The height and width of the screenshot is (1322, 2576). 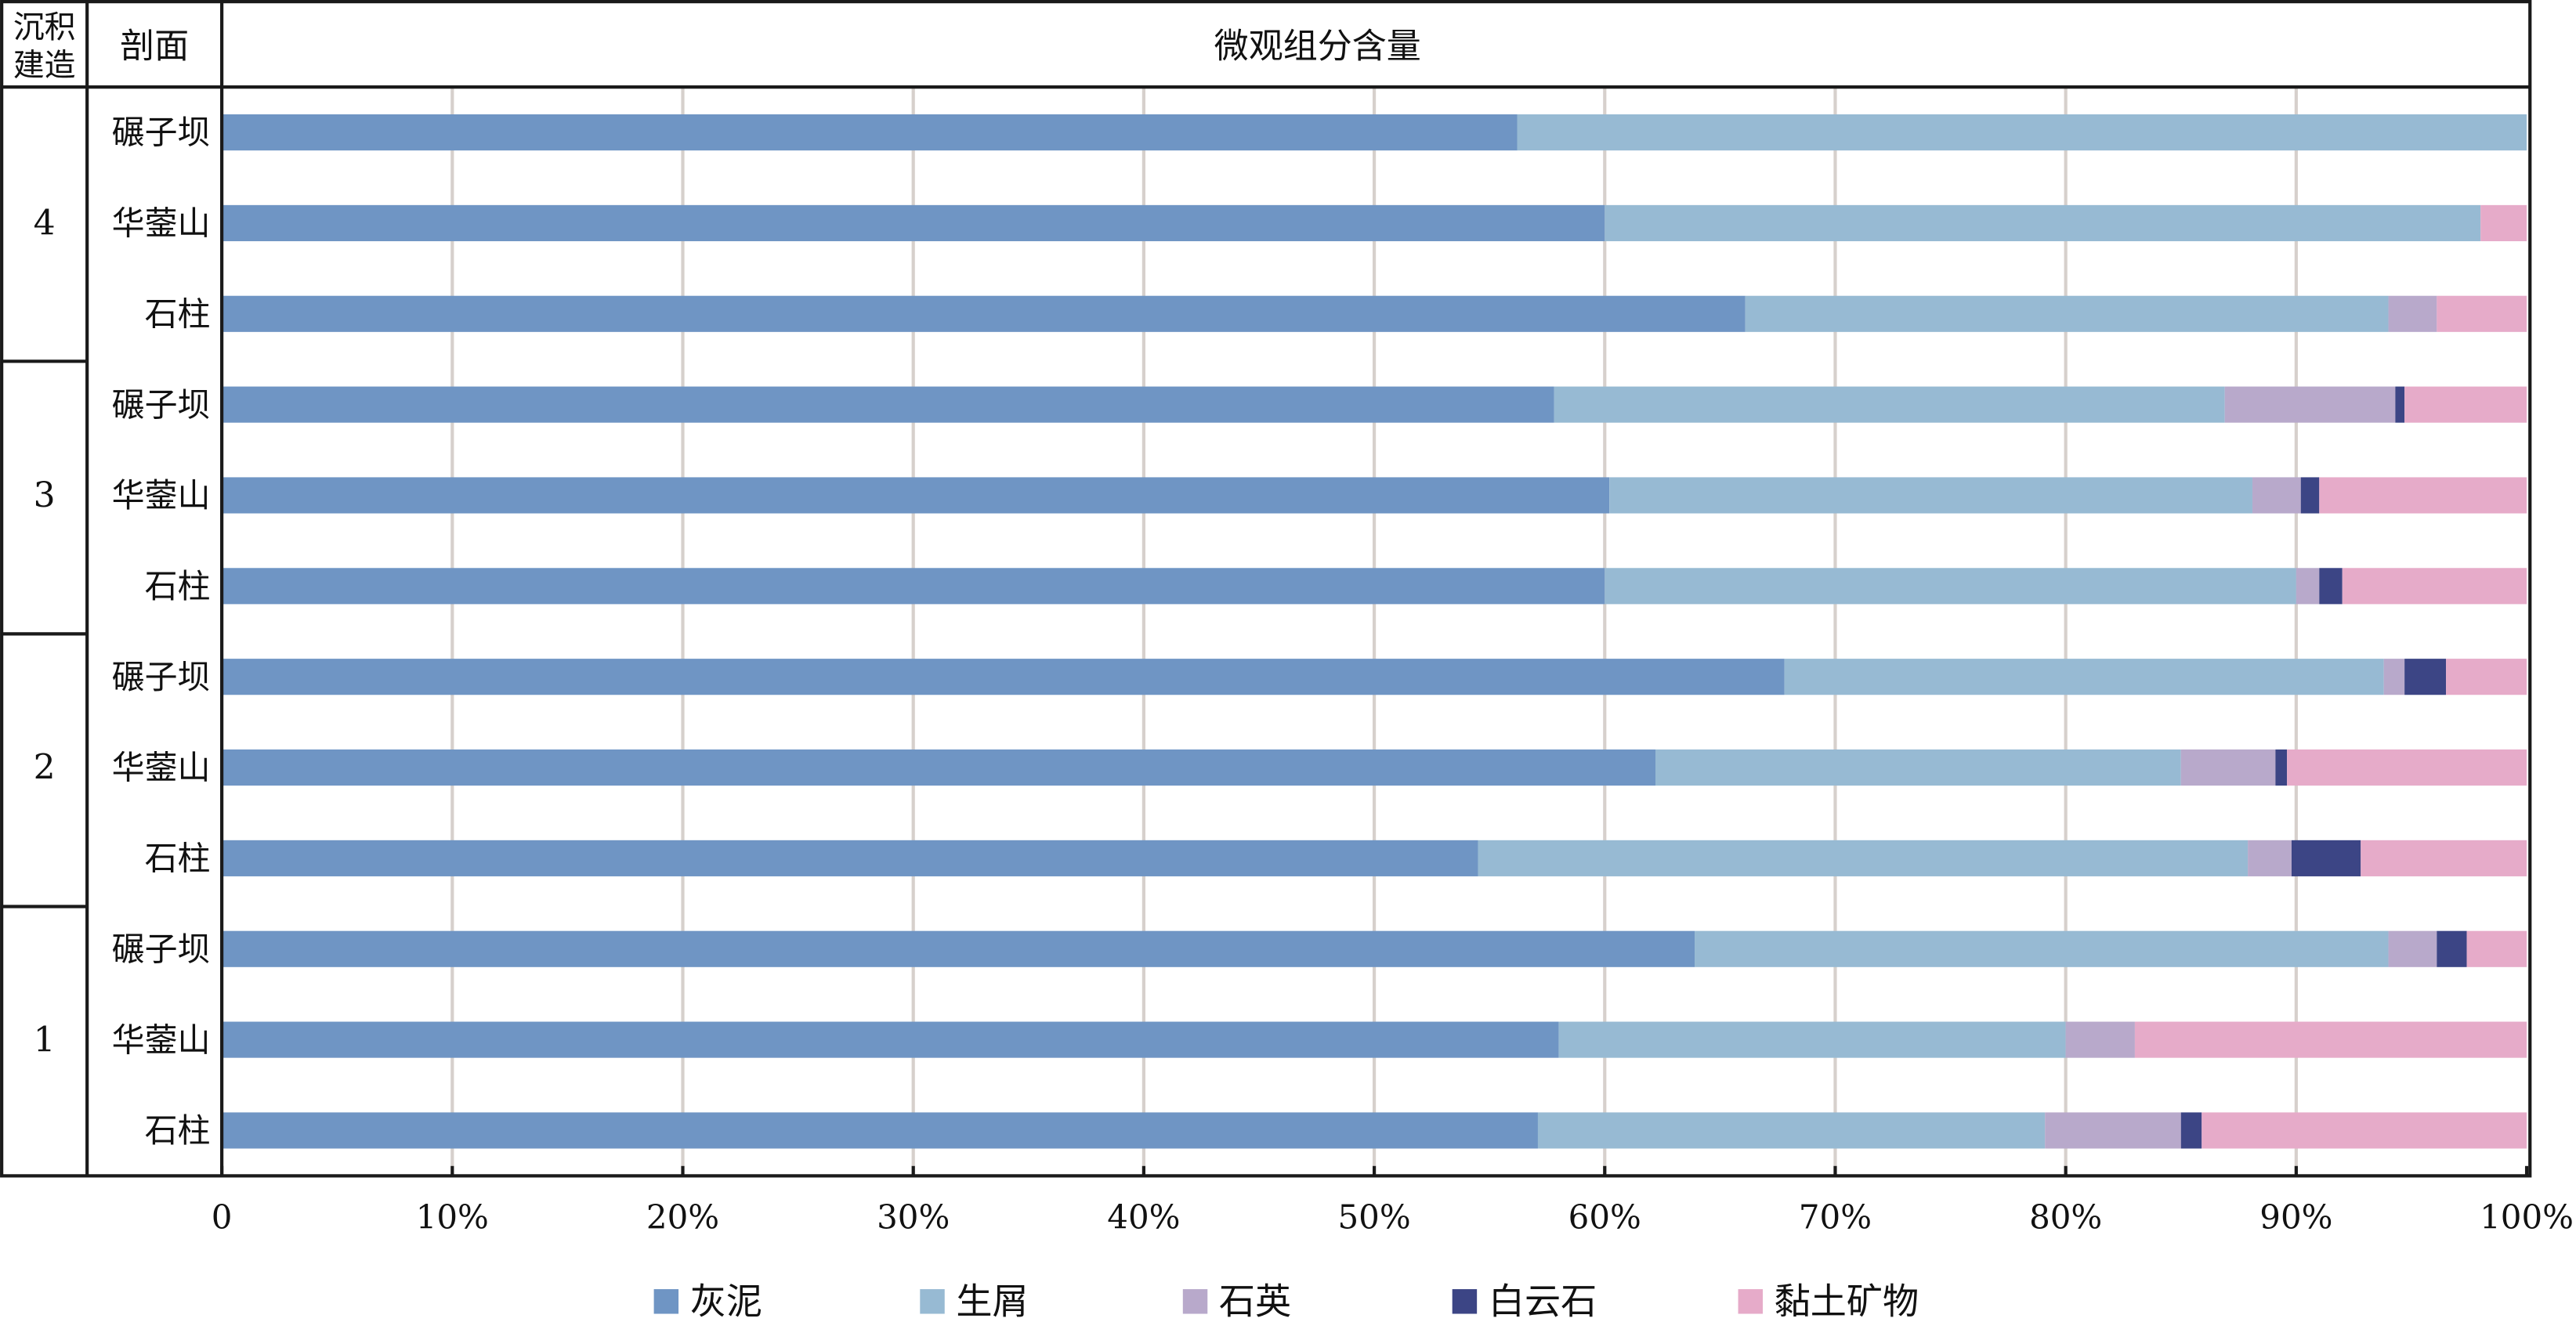 What do you see at coordinates (1605, 1217) in the screenshot?
I see `x-tick-label: 60%` at bounding box center [1605, 1217].